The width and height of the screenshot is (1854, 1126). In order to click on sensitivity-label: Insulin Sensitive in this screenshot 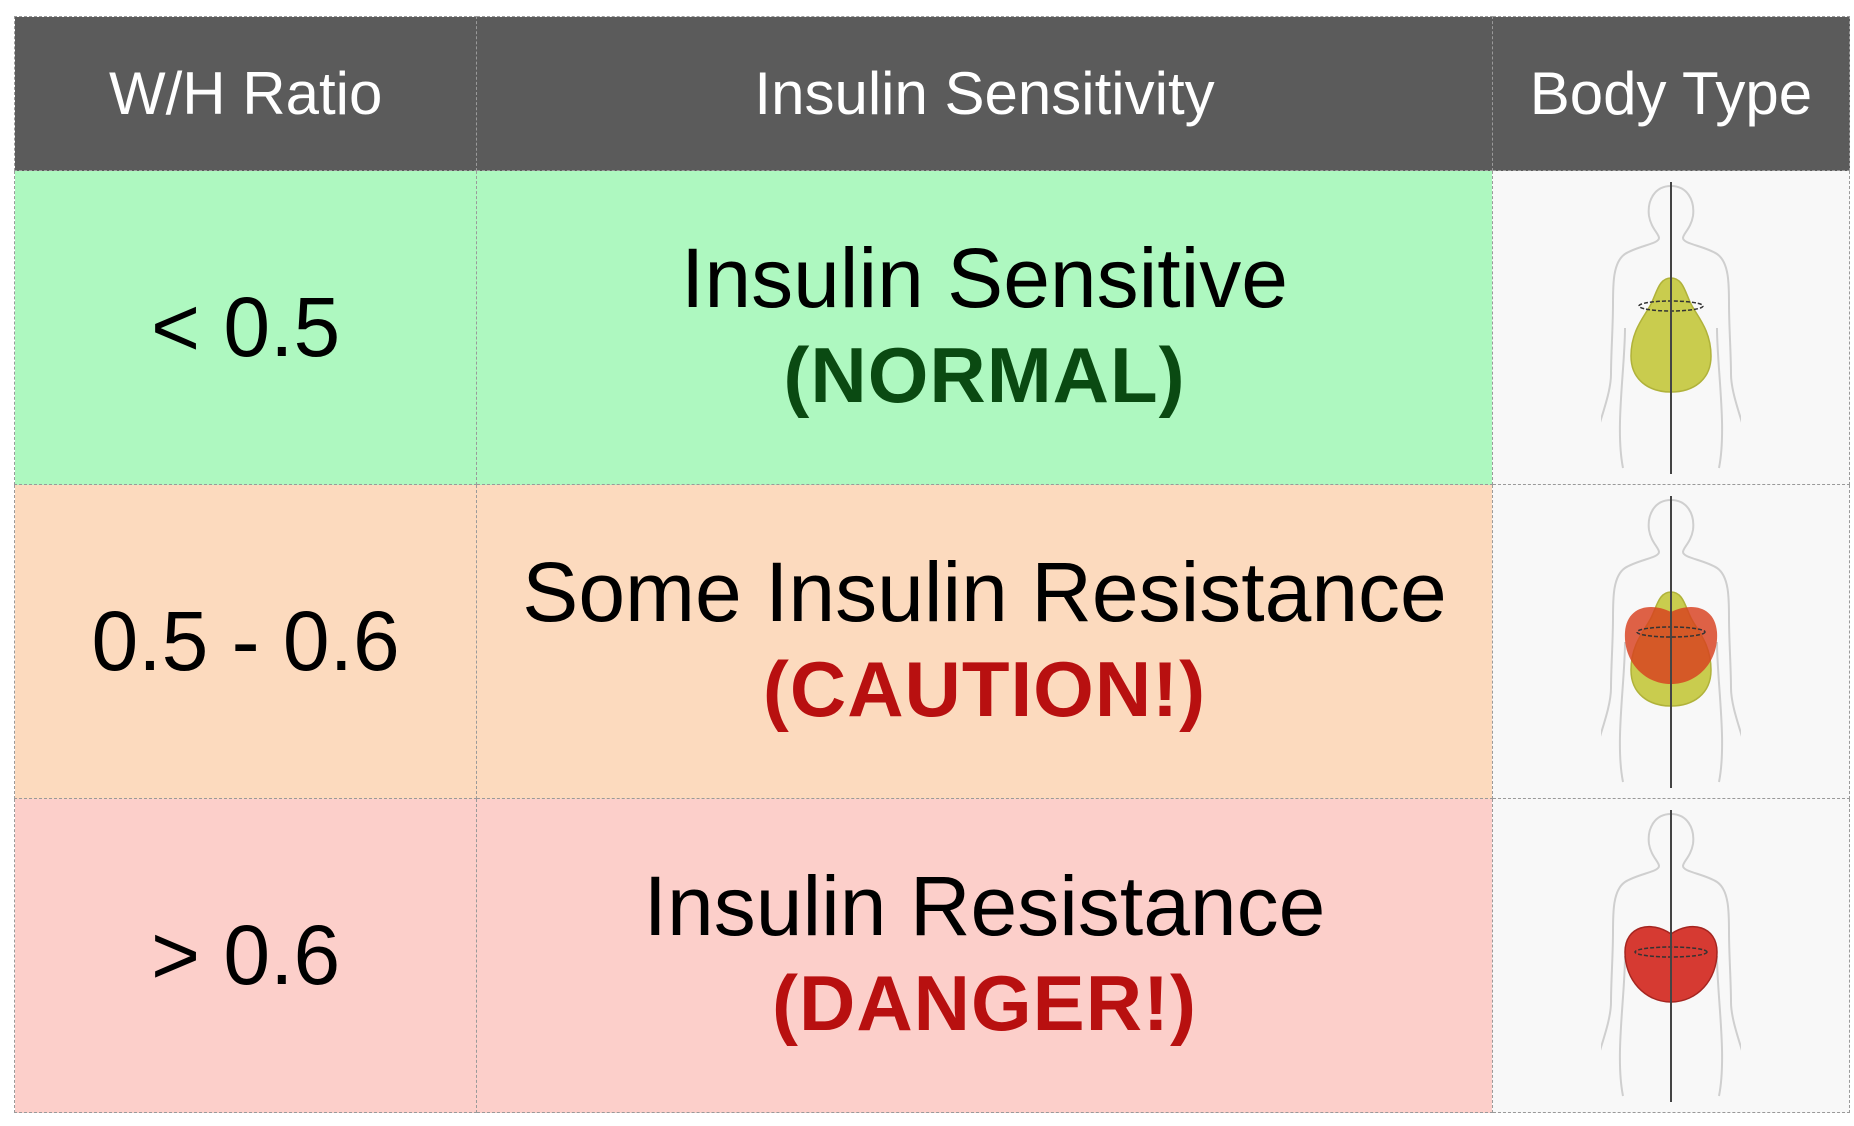, I will do `click(985, 278)`.